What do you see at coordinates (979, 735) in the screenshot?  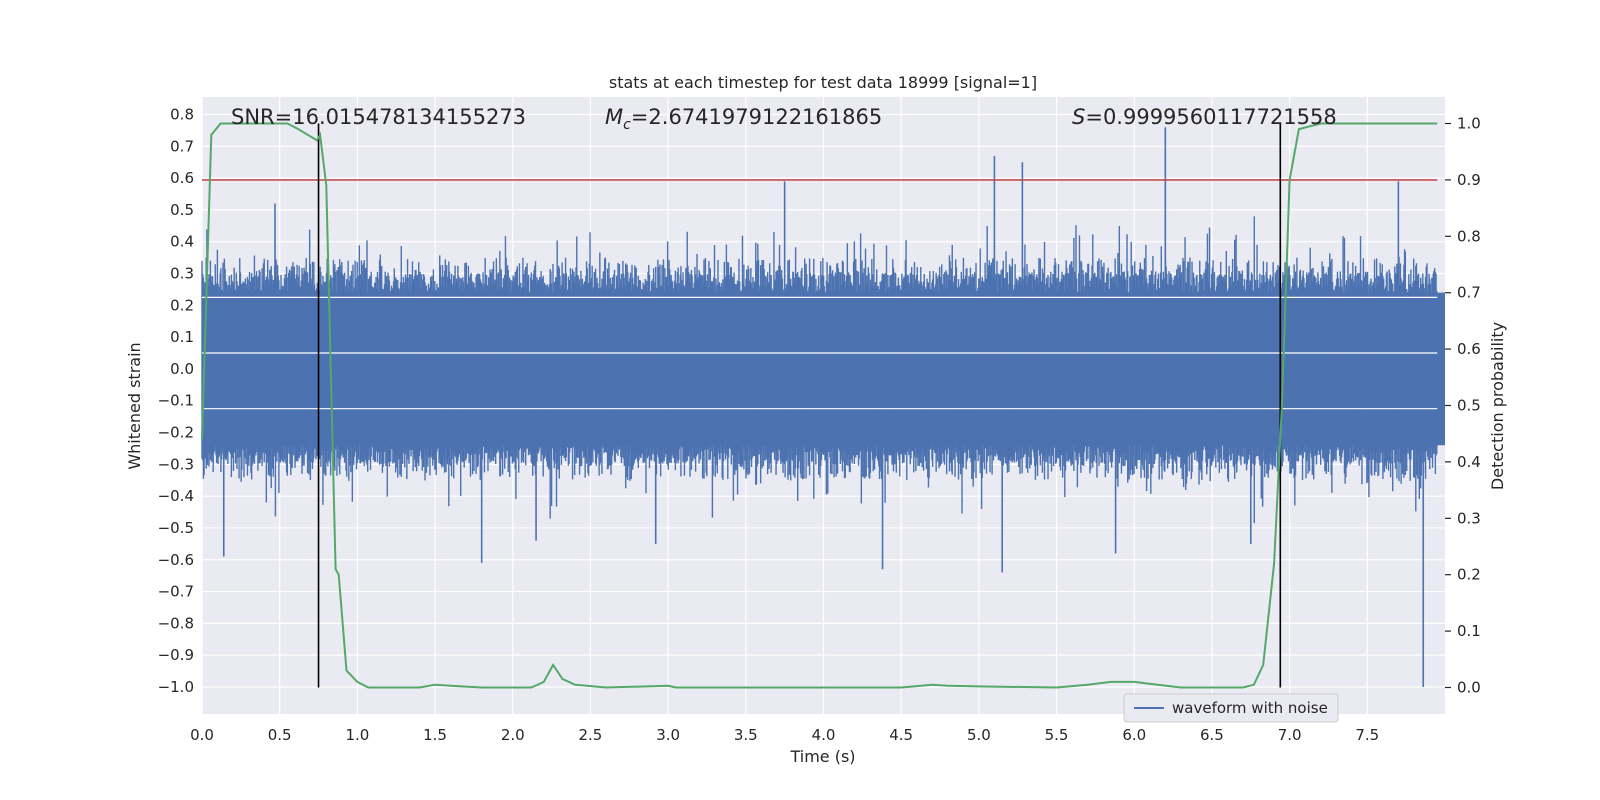 I see `x-tick-label: 5.0` at bounding box center [979, 735].